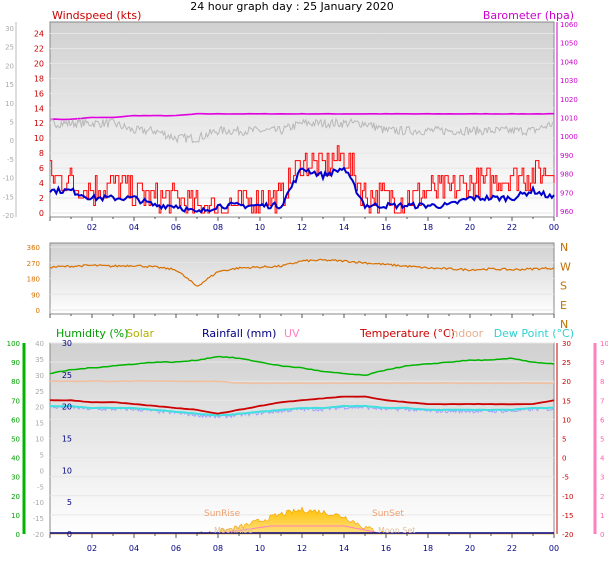 The width and height of the screenshot is (608, 561). What do you see at coordinates (15, 420) in the screenshot?
I see `humidity-tick-label: 60` at bounding box center [15, 420].